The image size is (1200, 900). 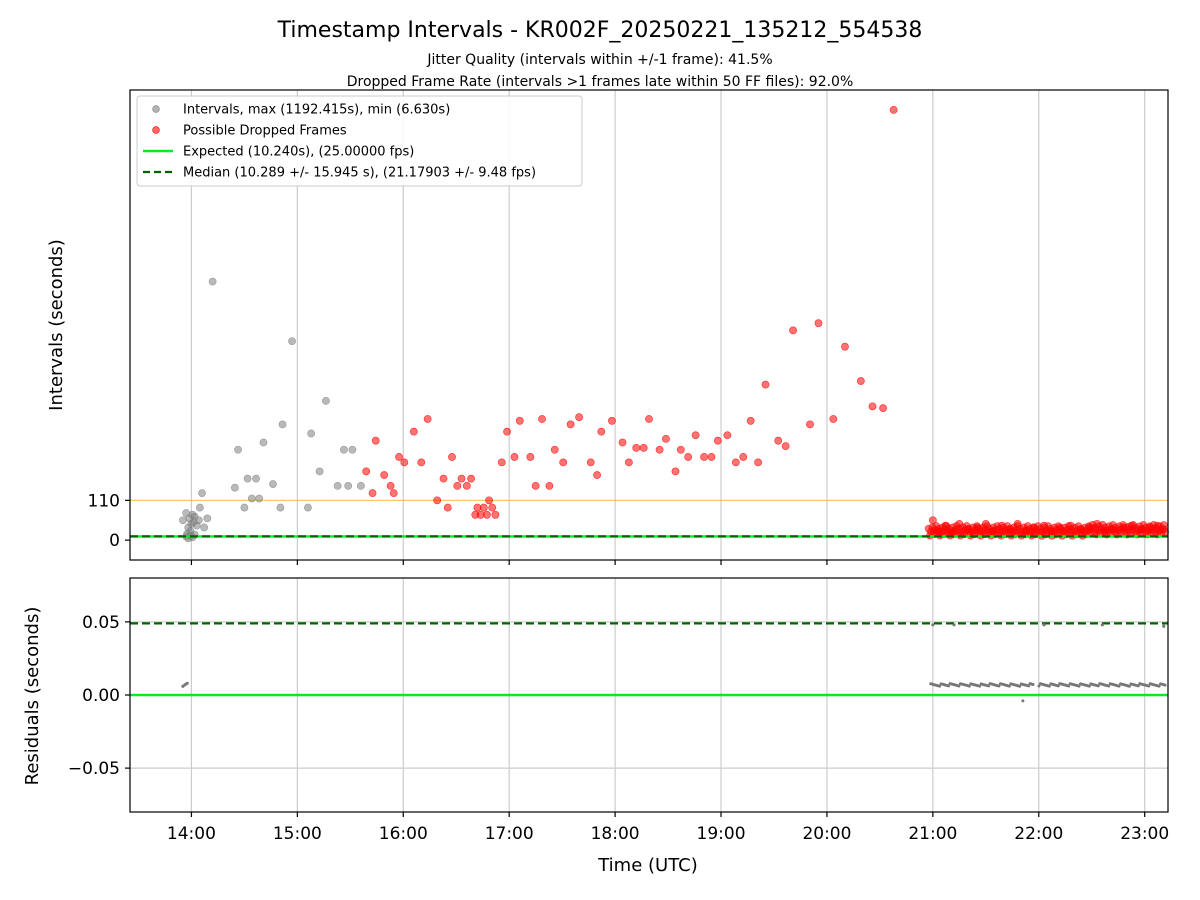 What do you see at coordinates (721, 834) in the screenshot?
I see `x-tick-label: 19:00` at bounding box center [721, 834].